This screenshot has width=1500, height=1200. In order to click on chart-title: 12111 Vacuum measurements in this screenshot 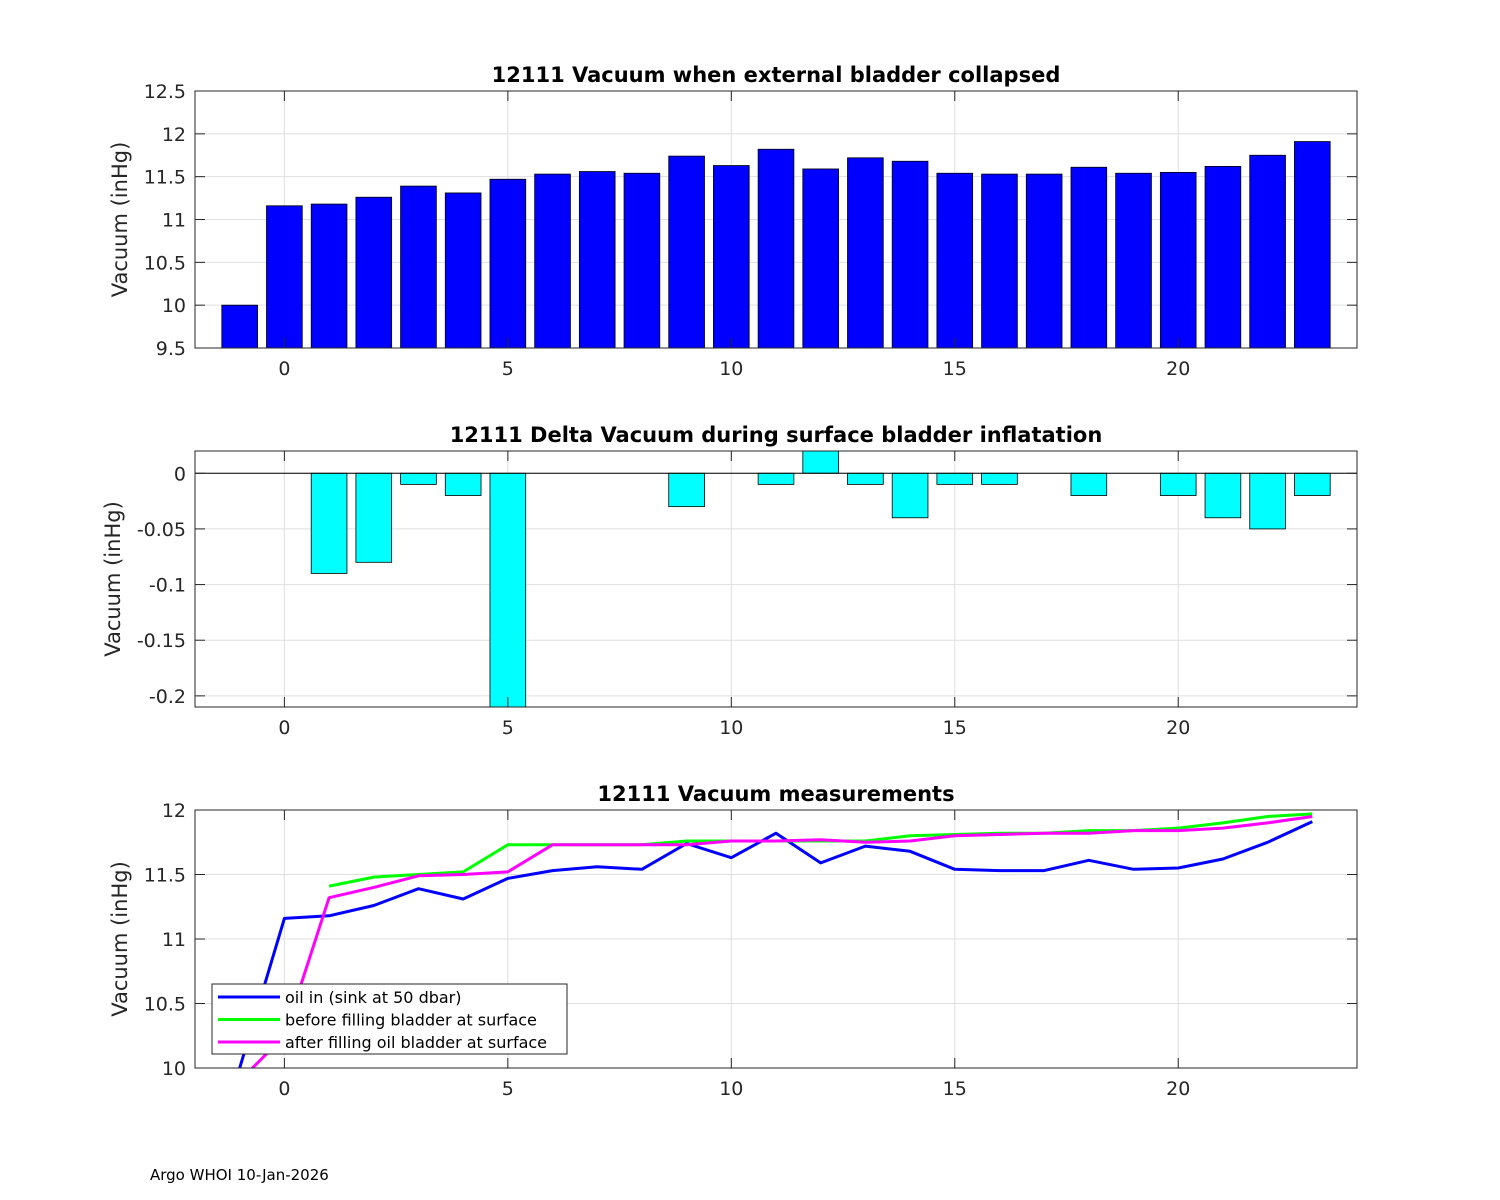, I will do `click(775, 794)`.